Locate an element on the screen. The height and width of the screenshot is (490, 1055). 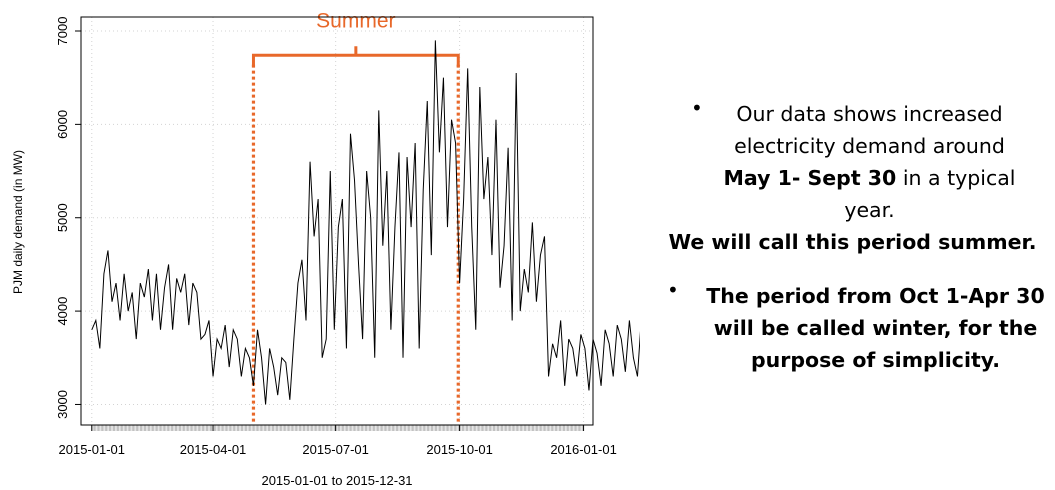
y-tick-label: 6000 is located at coordinates (62, 124).